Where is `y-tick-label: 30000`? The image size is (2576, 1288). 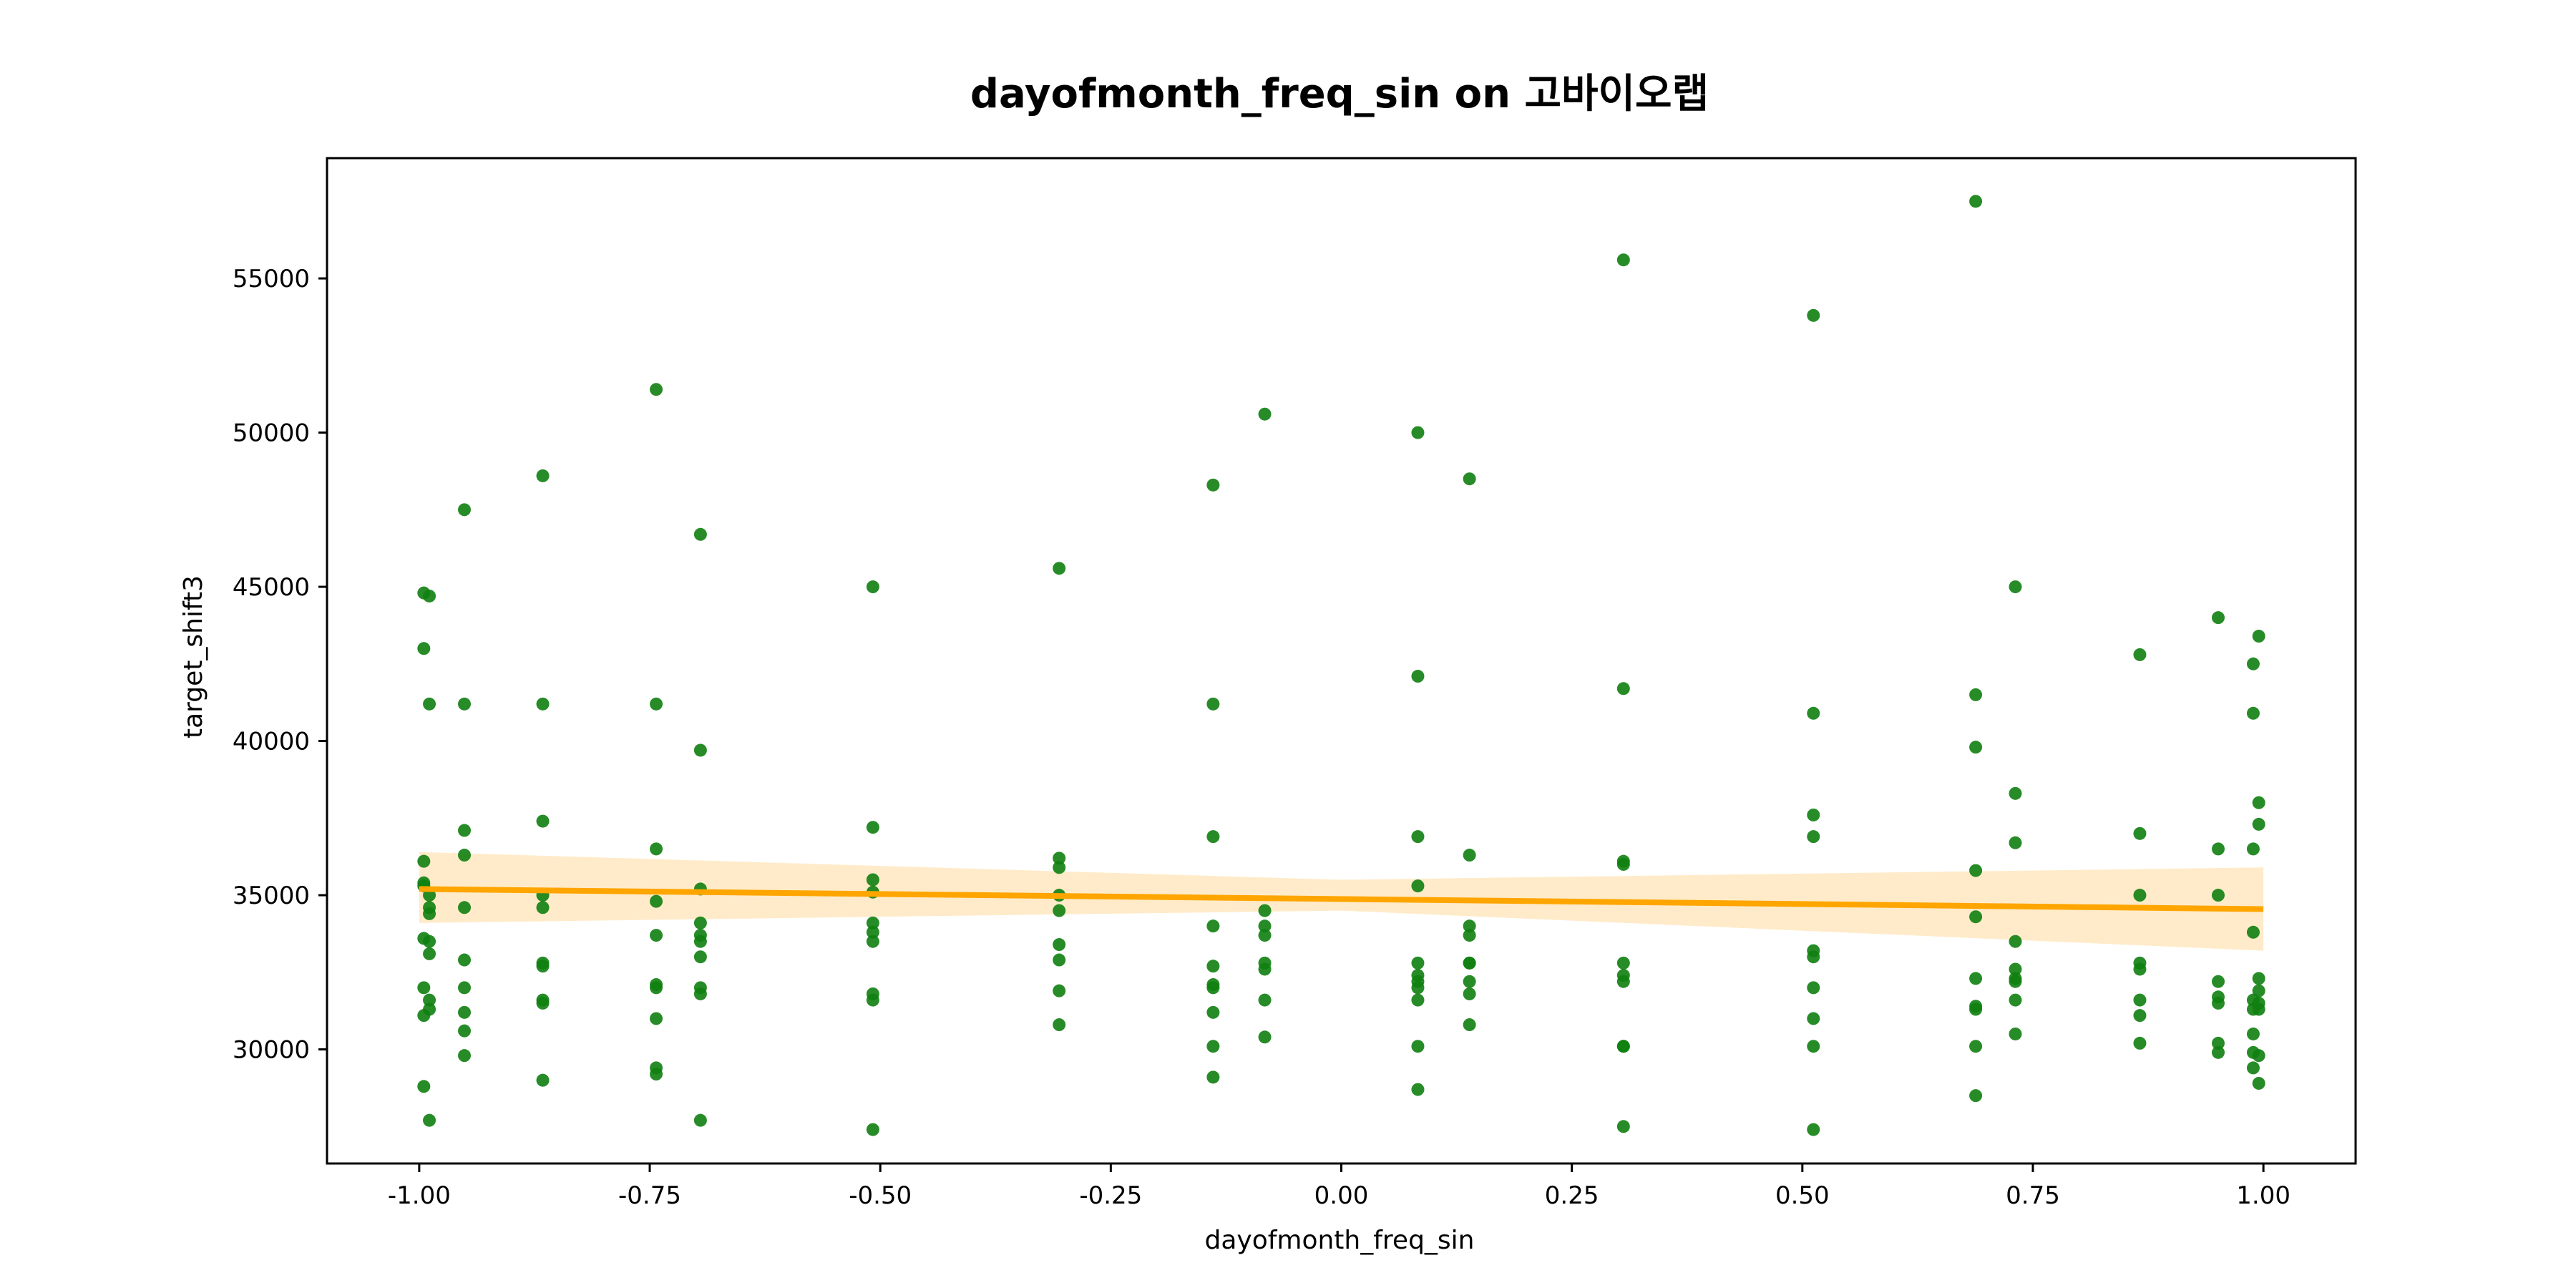 y-tick-label: 30000 is located at coordinates (271, 1050).